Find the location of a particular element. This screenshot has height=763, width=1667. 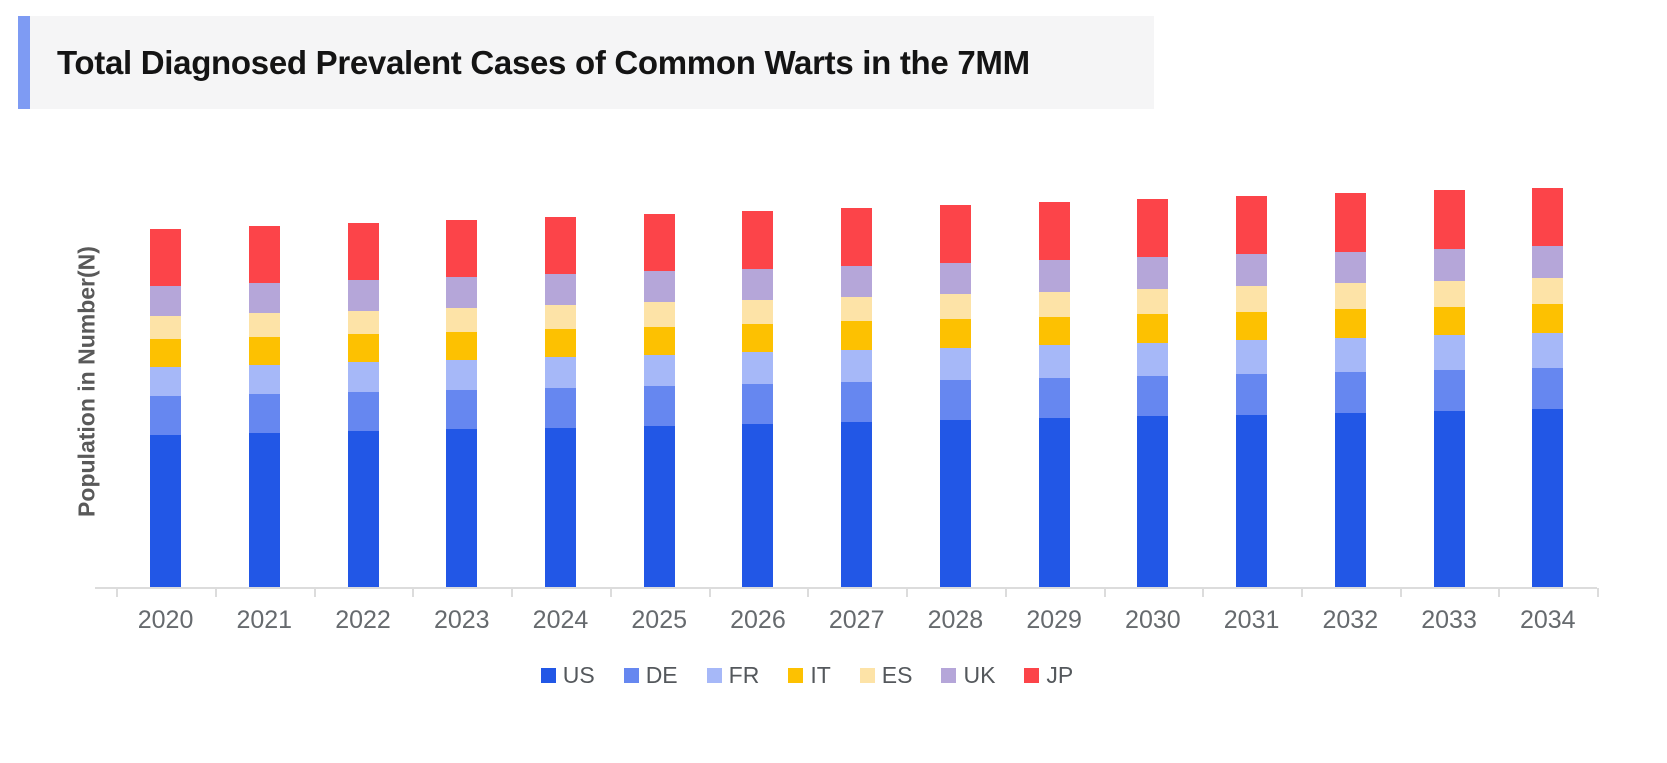

stacked-bar-2032 is located at coordinates (1350, 390).